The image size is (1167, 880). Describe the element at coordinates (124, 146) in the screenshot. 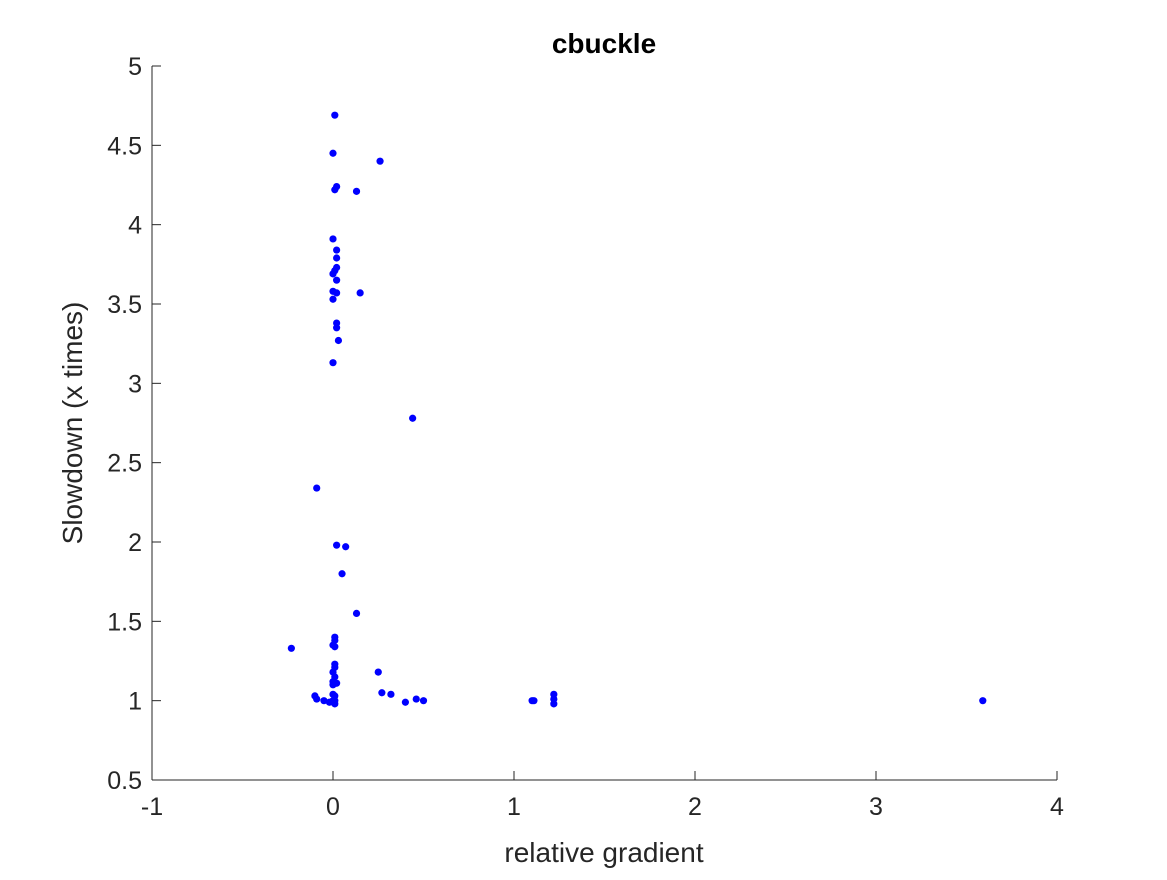

I see `y-tick-label: 4.5` at that location.